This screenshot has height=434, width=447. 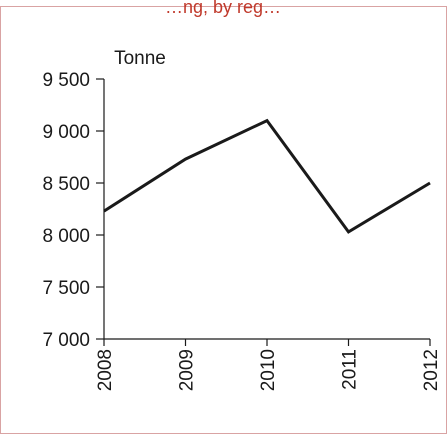 I want to click on y-axis-ticks: 7 000 7 500 8 000 8 500 9 000 9 500, so click(x=73, y=210).